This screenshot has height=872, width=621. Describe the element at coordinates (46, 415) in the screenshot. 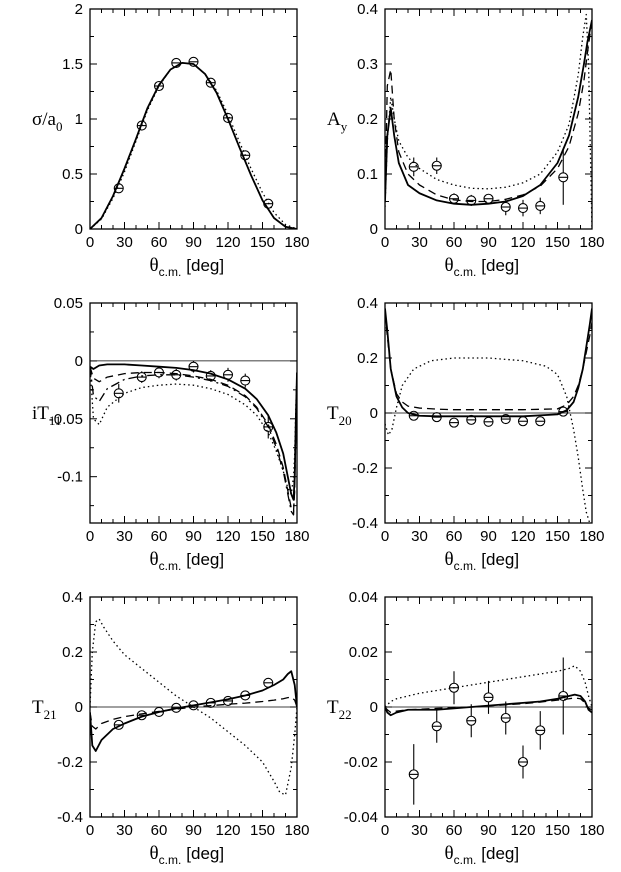

I see `y-axis-label: iT11` at that location.